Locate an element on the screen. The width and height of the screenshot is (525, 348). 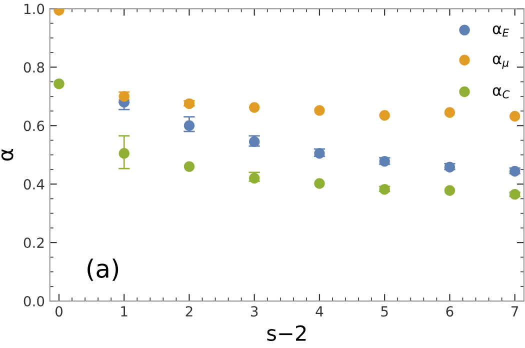
legend-label: α$_{μ}$ is located at coordinates (500, 62).